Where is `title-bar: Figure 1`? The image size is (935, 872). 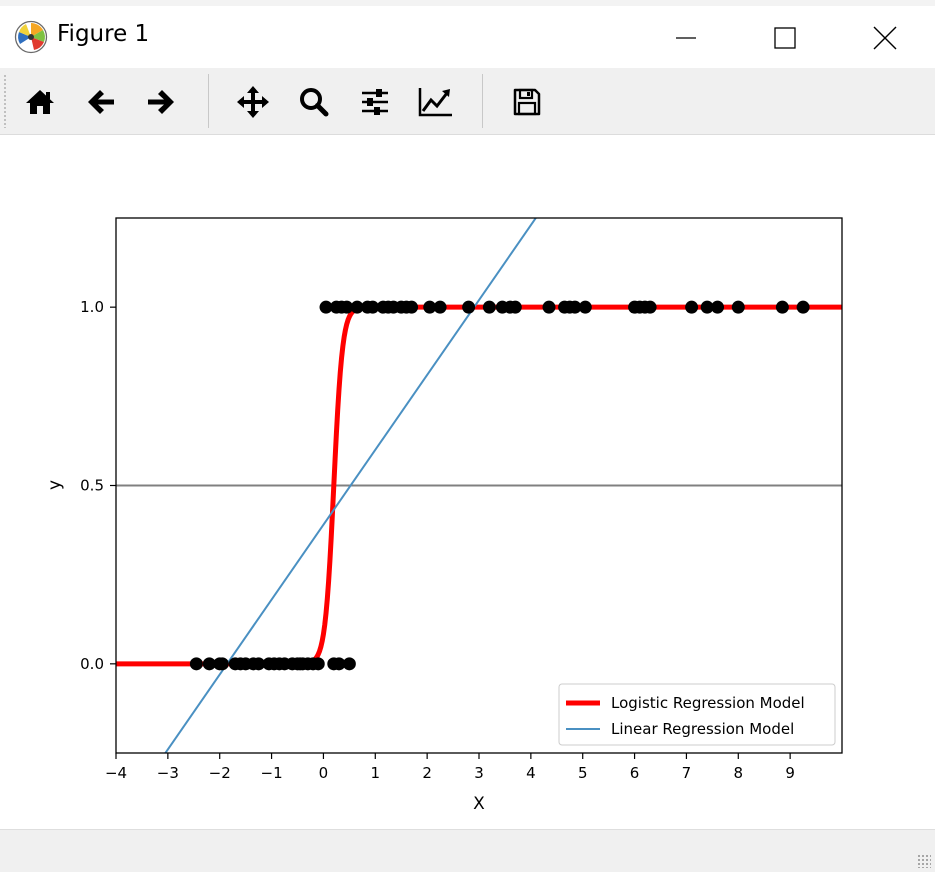
title-bar: Figure 1 is located at coordinates (467, 37).